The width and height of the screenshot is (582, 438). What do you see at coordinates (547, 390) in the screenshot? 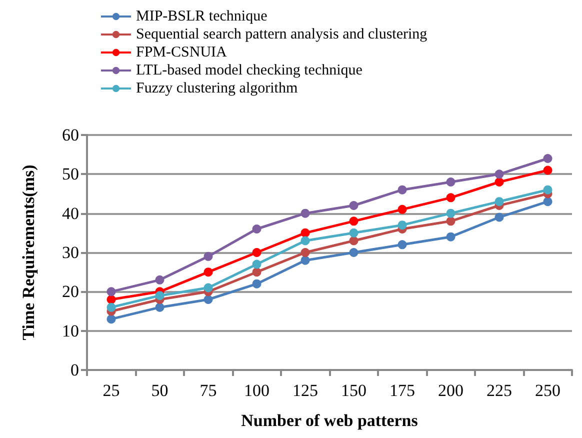
I see `x-tick-label: 250` at bounding box center [547, 390].